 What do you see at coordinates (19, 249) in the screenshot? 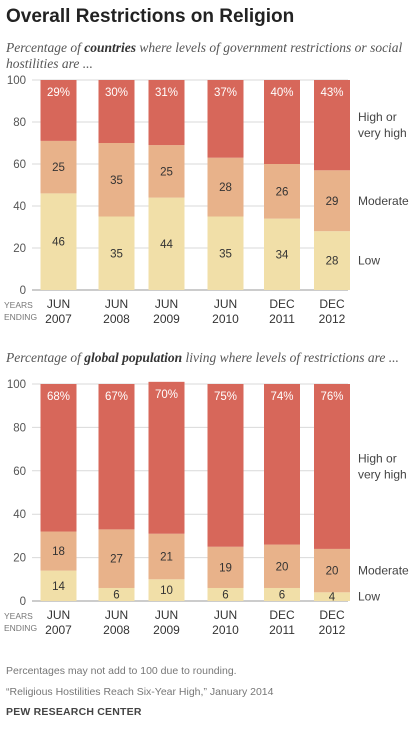
I see `y-tick-label: 20` at bounding box center [19, 249].